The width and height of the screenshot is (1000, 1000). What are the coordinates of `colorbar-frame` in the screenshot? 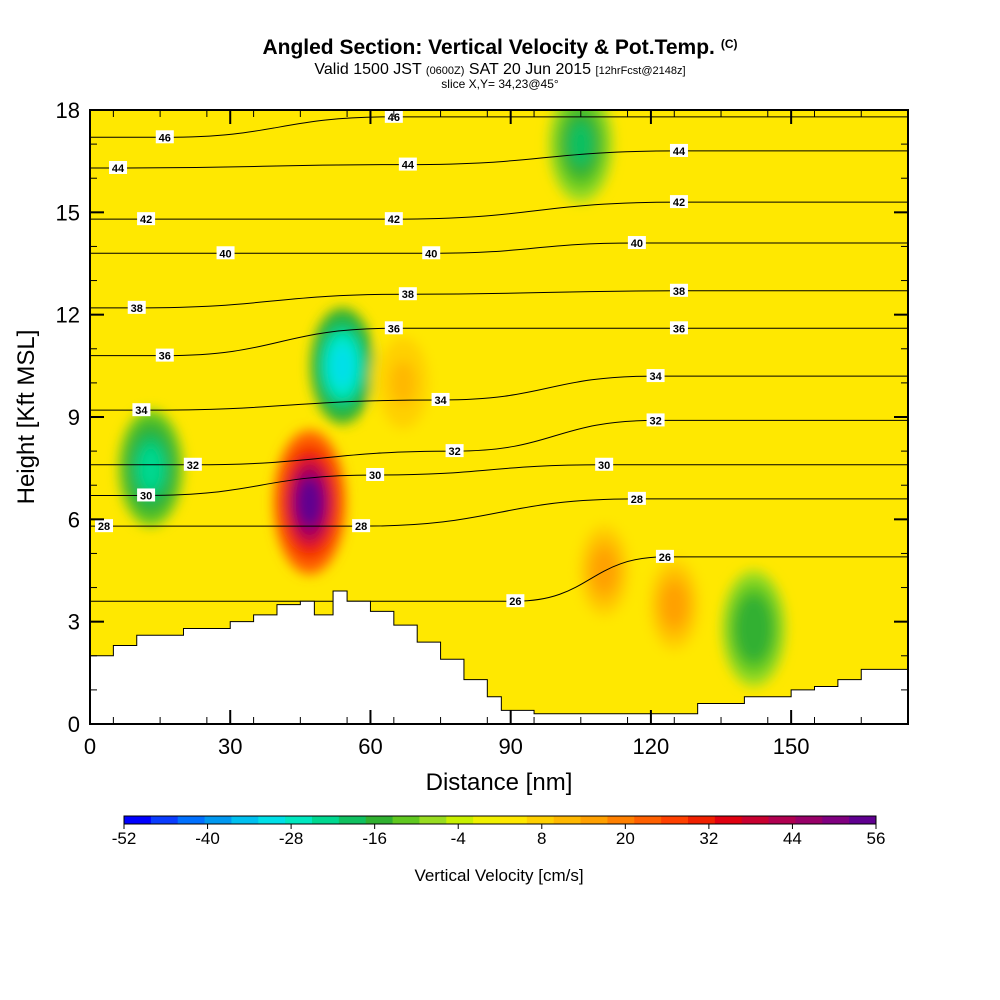 It's located at (500, 820).